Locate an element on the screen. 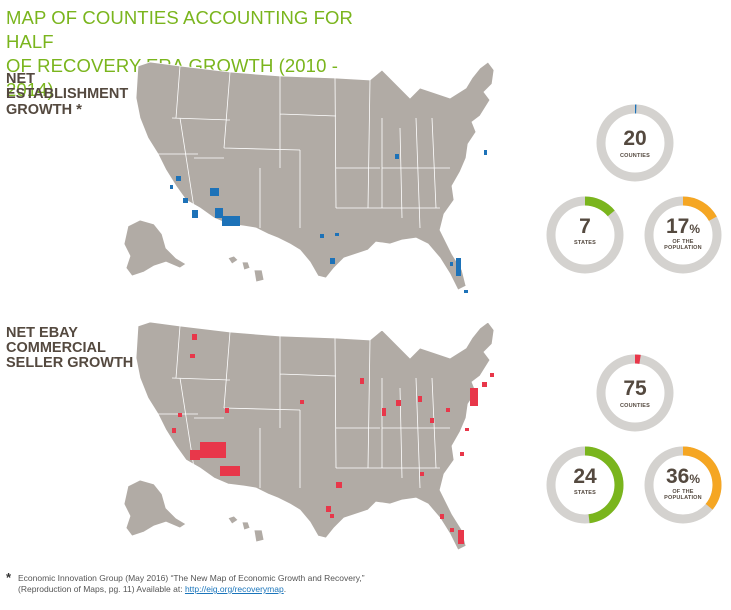 This screenshot has width=731, height=610. recovery-map-link: http://eig.org/recoverymap is located at coordinates (234, 589).